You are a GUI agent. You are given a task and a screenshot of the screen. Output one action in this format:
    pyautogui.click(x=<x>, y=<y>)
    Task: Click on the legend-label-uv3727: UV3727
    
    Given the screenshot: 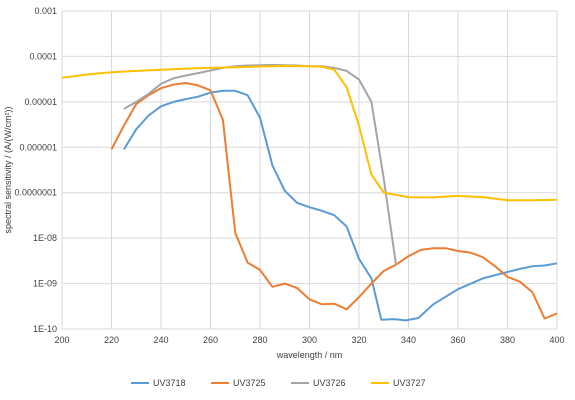 What is the action you would take?
    pyautogui.click(x=409, y=383)
    